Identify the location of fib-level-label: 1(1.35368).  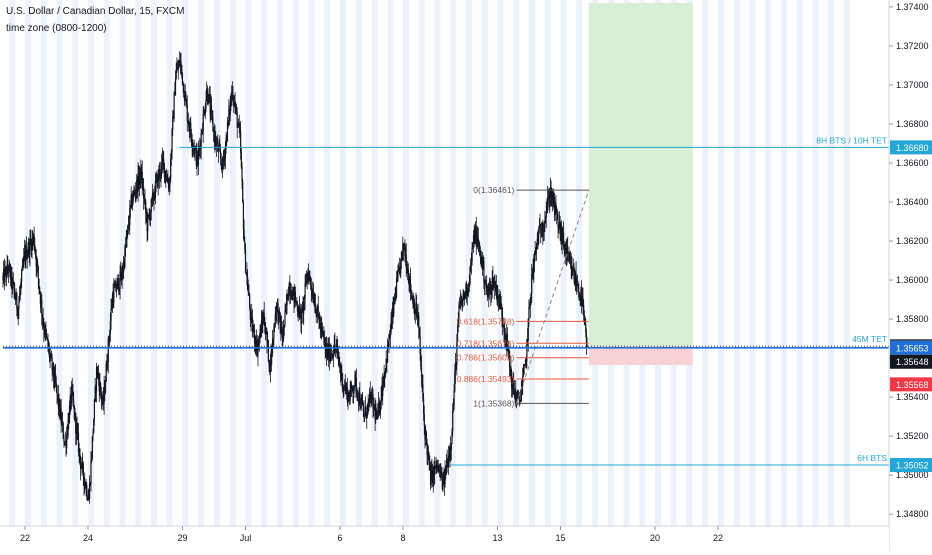
(493, 403).